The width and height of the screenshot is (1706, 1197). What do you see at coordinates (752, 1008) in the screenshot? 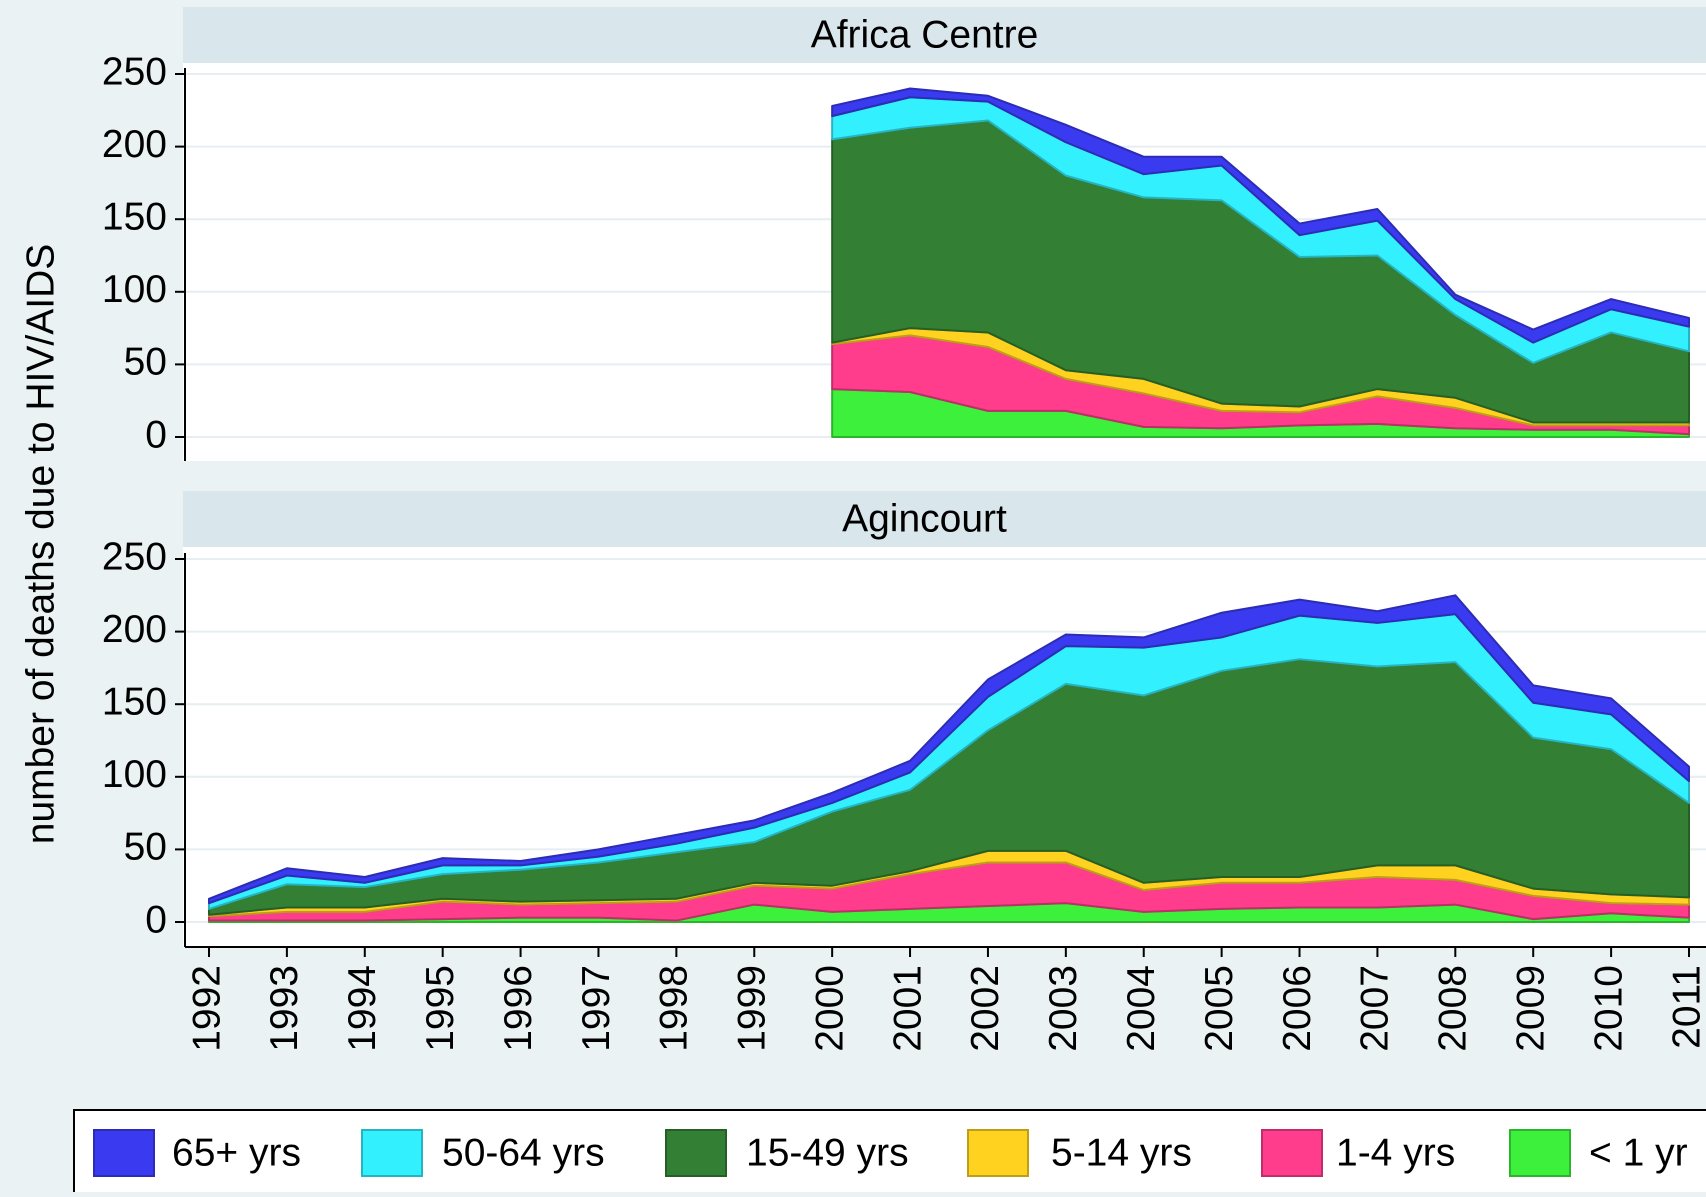
I see `x-tick-label: 1999` at bounding box center [752, 1008].